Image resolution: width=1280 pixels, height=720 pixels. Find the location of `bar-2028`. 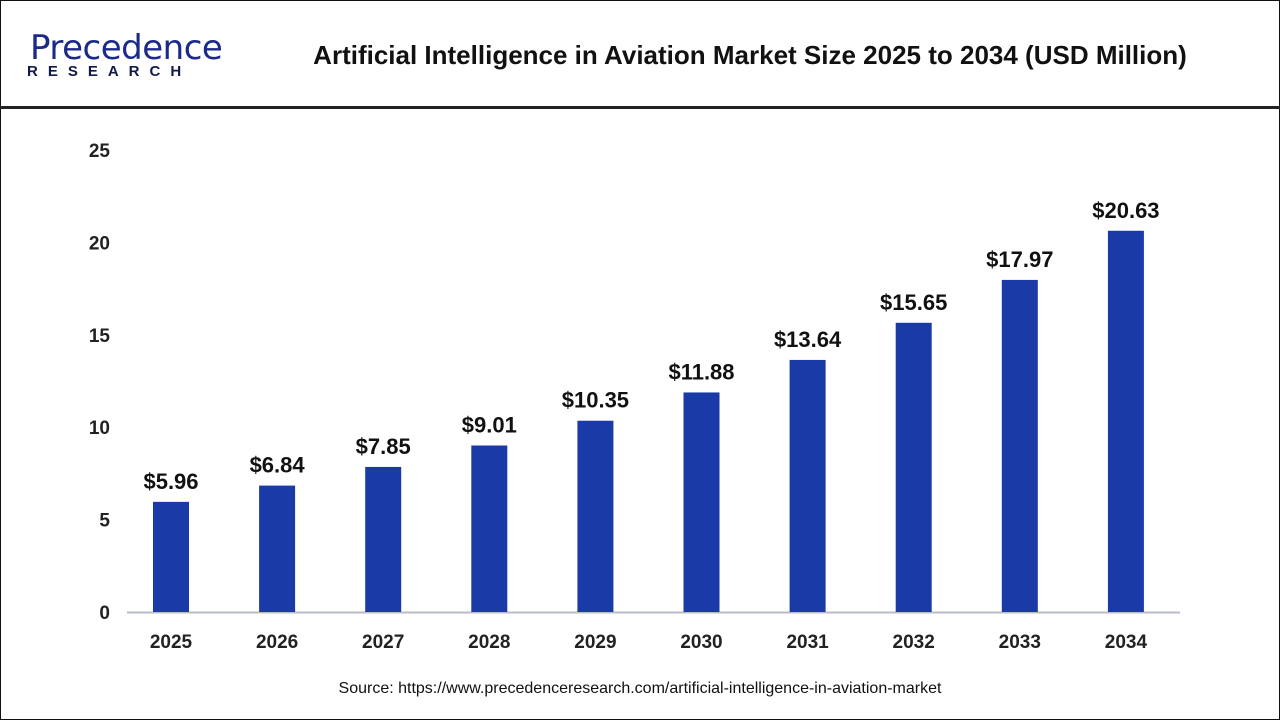

bar-2028 is located at coordinates (489, 528).